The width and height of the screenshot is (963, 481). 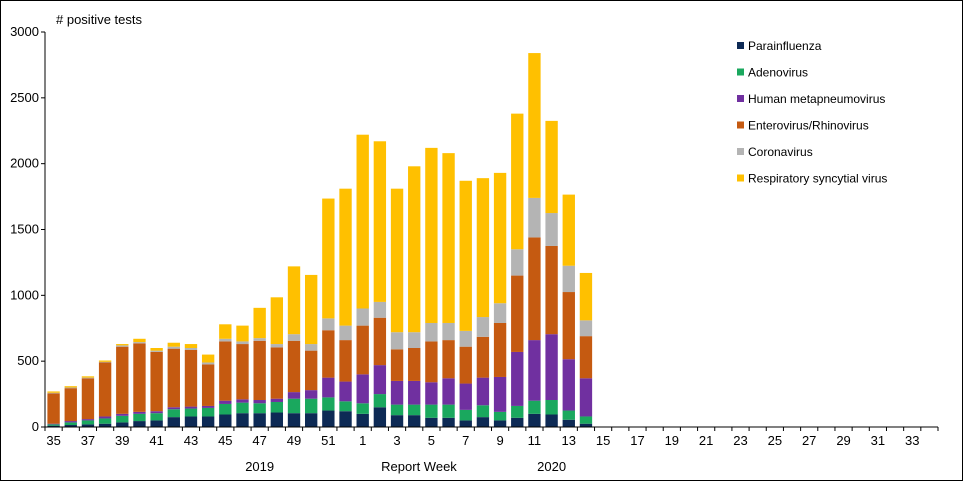 I want to click on x-tick-label: 21, so click(x=706, y=440).